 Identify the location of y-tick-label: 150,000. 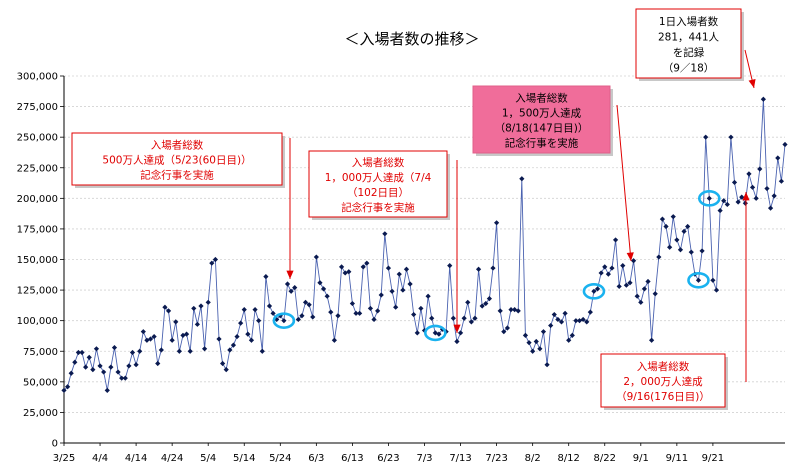
(37, 260).